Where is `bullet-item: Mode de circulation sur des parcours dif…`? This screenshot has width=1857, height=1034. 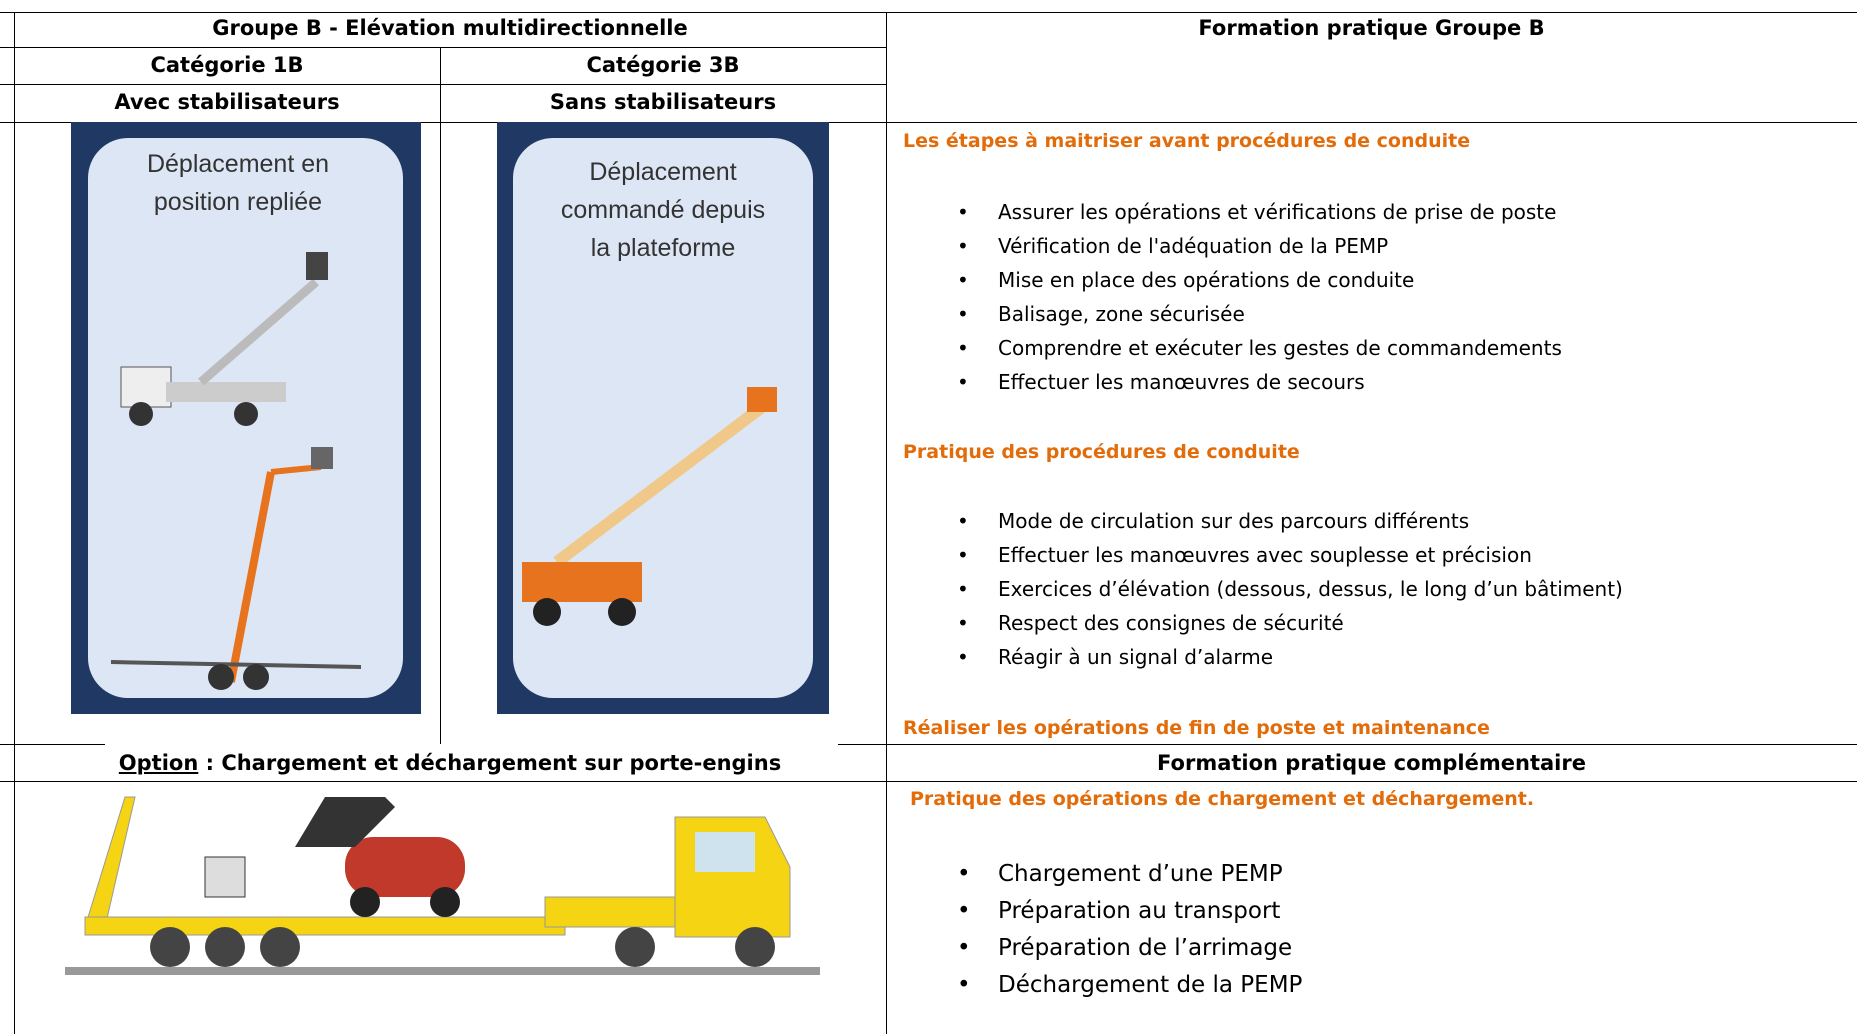
bullet-item: Mode de circulation sur des parcours dif… is located at coordinates (1290, 521).